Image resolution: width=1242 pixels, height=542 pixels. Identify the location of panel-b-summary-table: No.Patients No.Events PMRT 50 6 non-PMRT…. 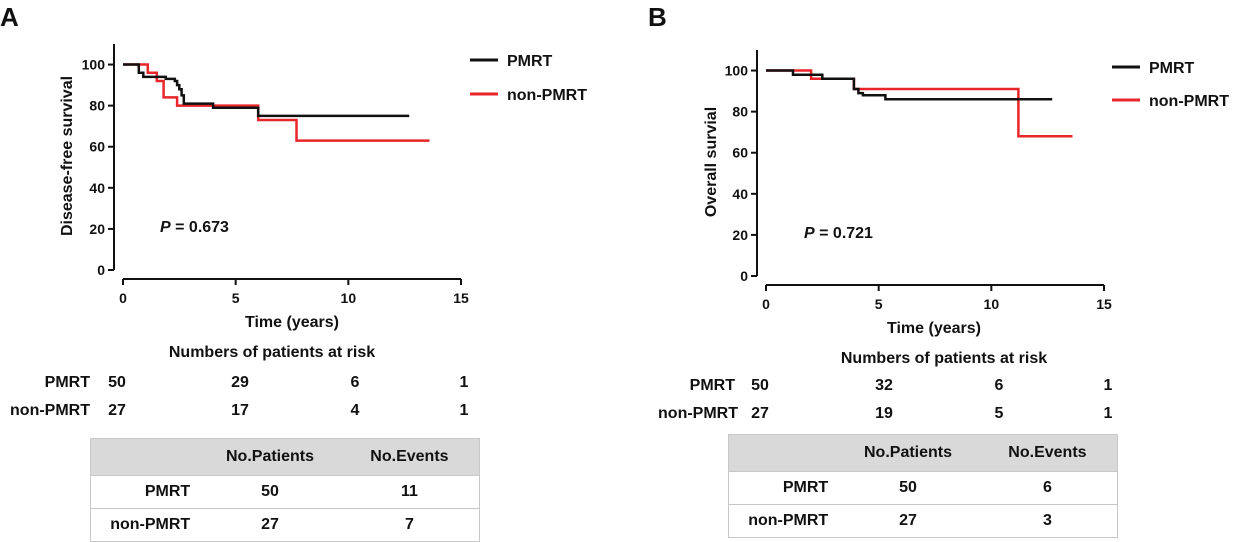
(923, 486).